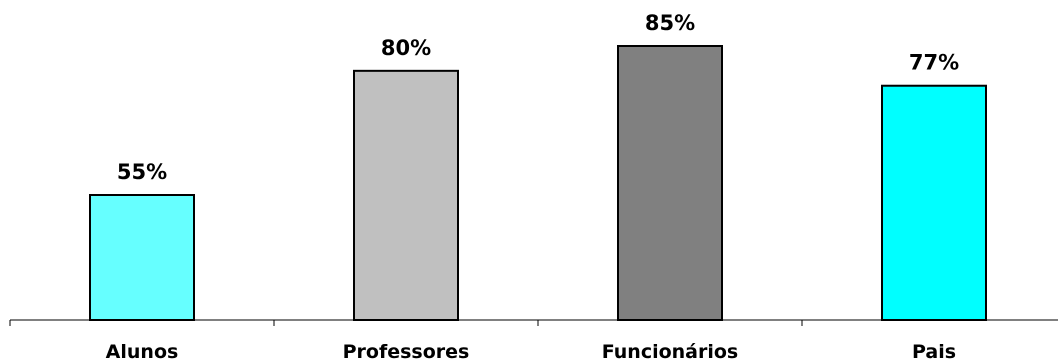  What do you see at coordinates (406, 350) in the screenshot?
I see `category-label: Professores` at bounding box center [406, 350].